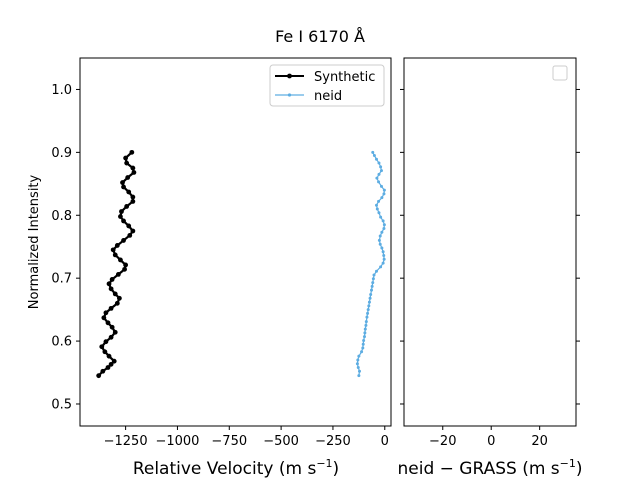 The height and width of the screenshot is (480, 640). I want to click on left-x-tick-label: −500, so click(281, 441).